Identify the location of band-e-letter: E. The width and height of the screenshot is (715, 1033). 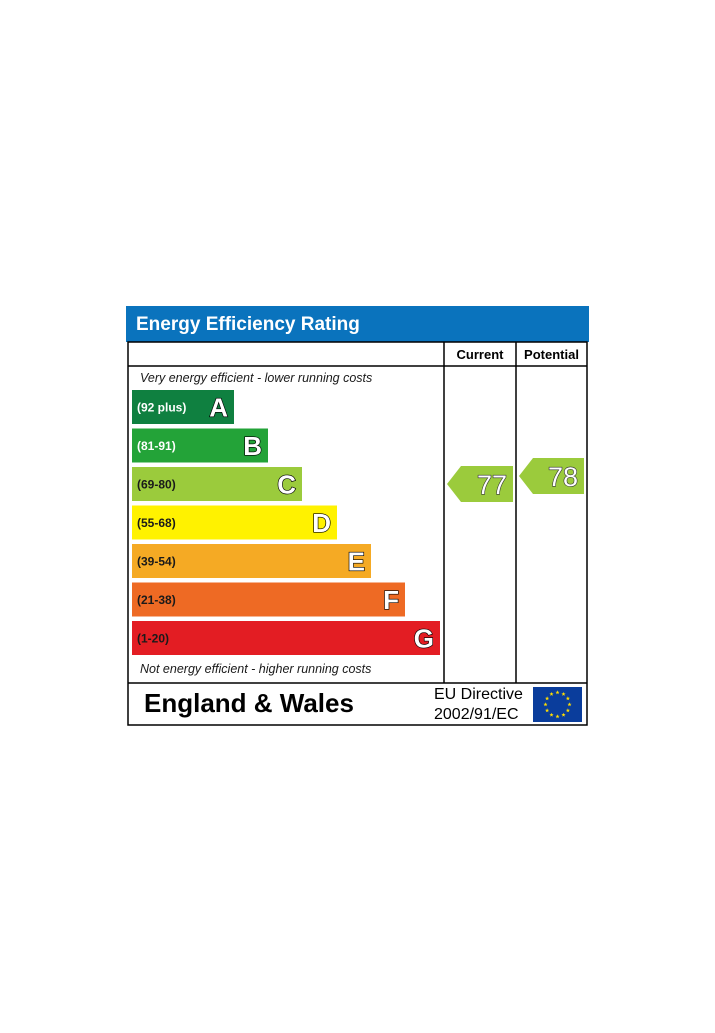
(356, 562).